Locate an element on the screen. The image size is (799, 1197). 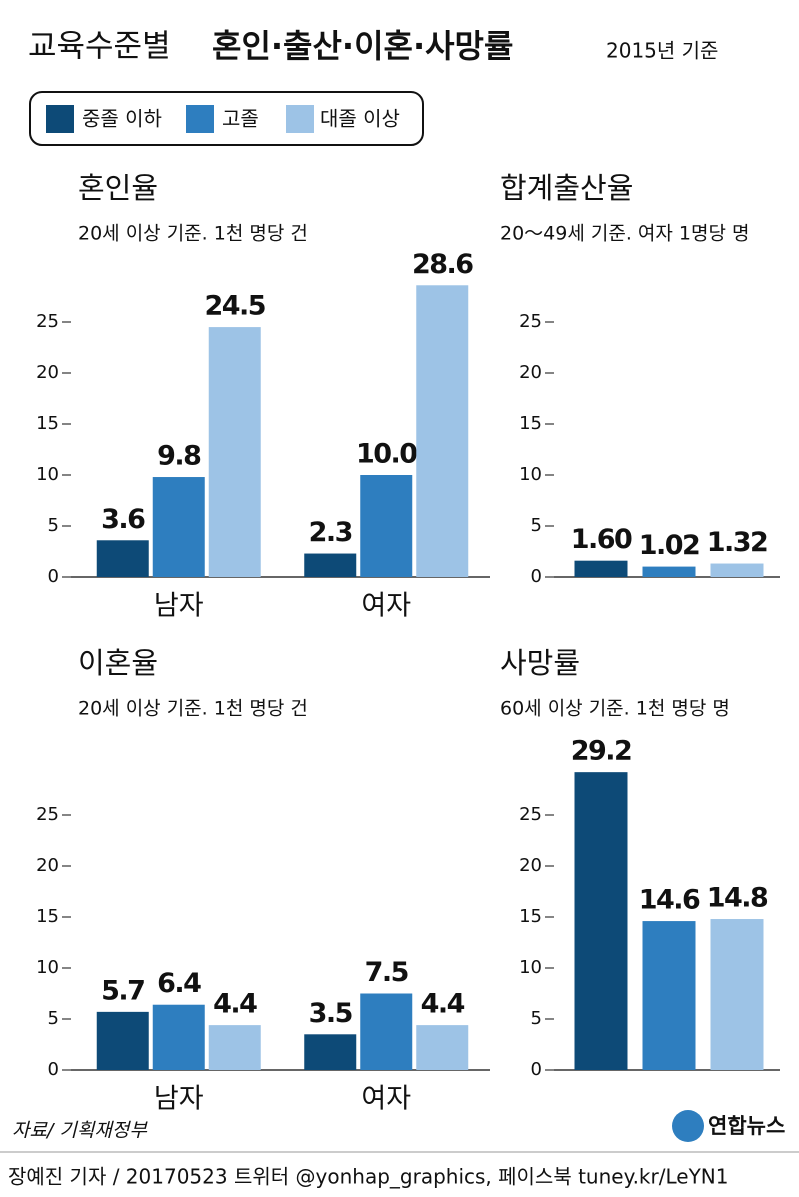
title-light: 교육수준별 is located at coordinates (99, 47).